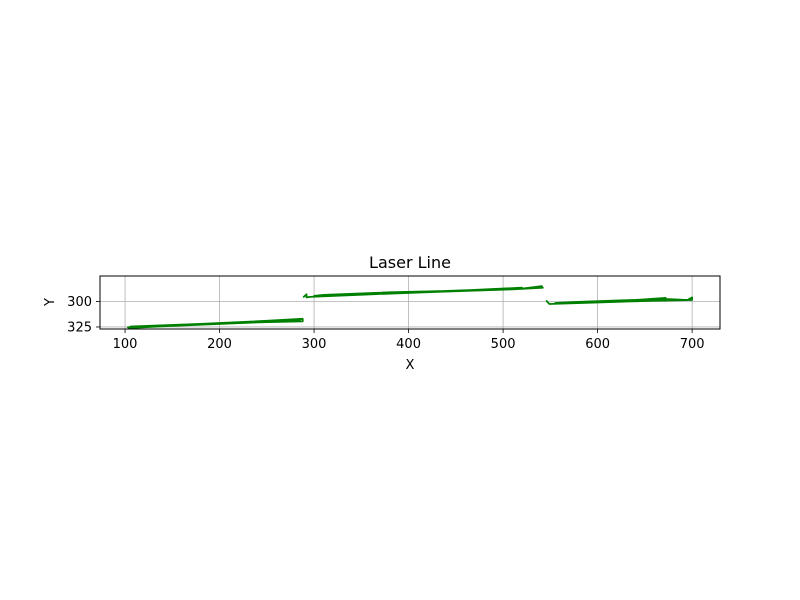  I want to click on x-tick-label: 700, so click(692, 344).